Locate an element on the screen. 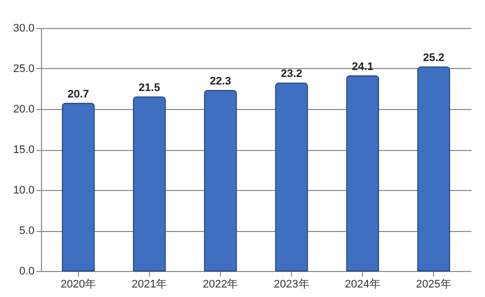 Image resolution: width=485 pixels, height=297 pixels. y-tick-label: 0.0 is located at coordinates (26, 272).